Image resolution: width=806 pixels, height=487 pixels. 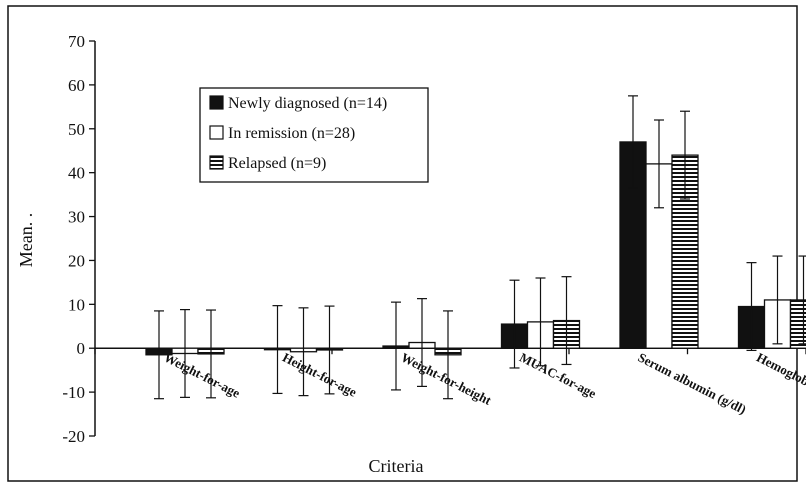 I want to click on x-tick-label: MUAC-for-age, so click(x=558, y=376).